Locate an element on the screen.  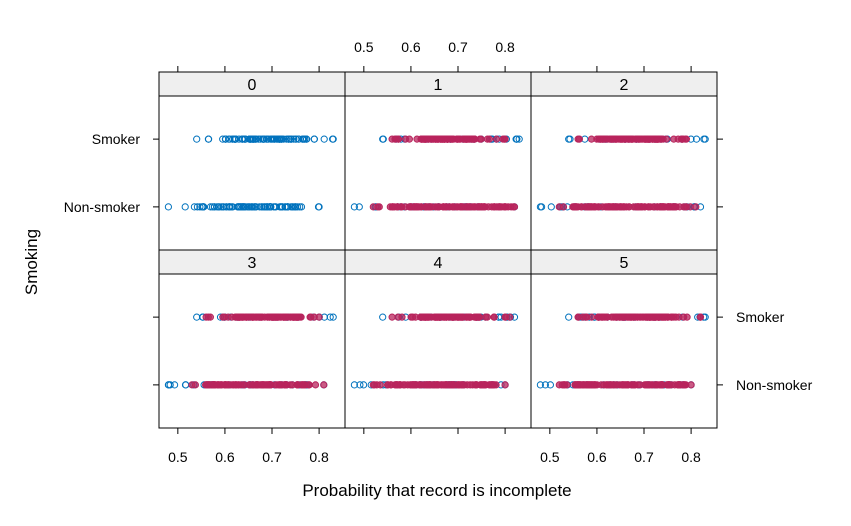
y-tick-label: Non-smoker is located at coordinates (102, 207).